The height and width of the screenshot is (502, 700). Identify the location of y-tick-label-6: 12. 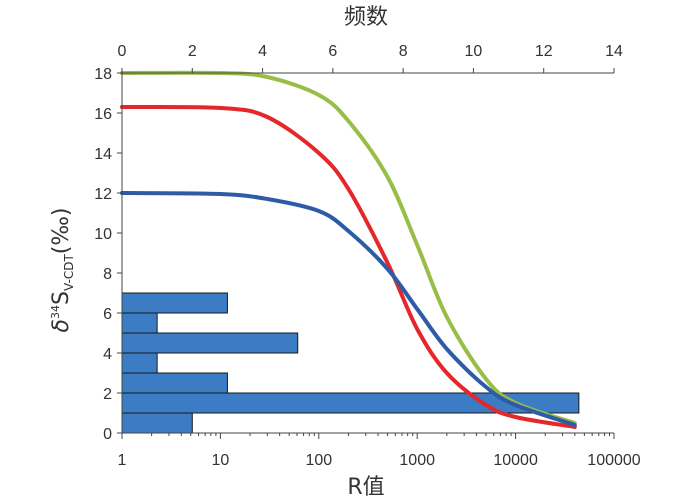
(103, 194).